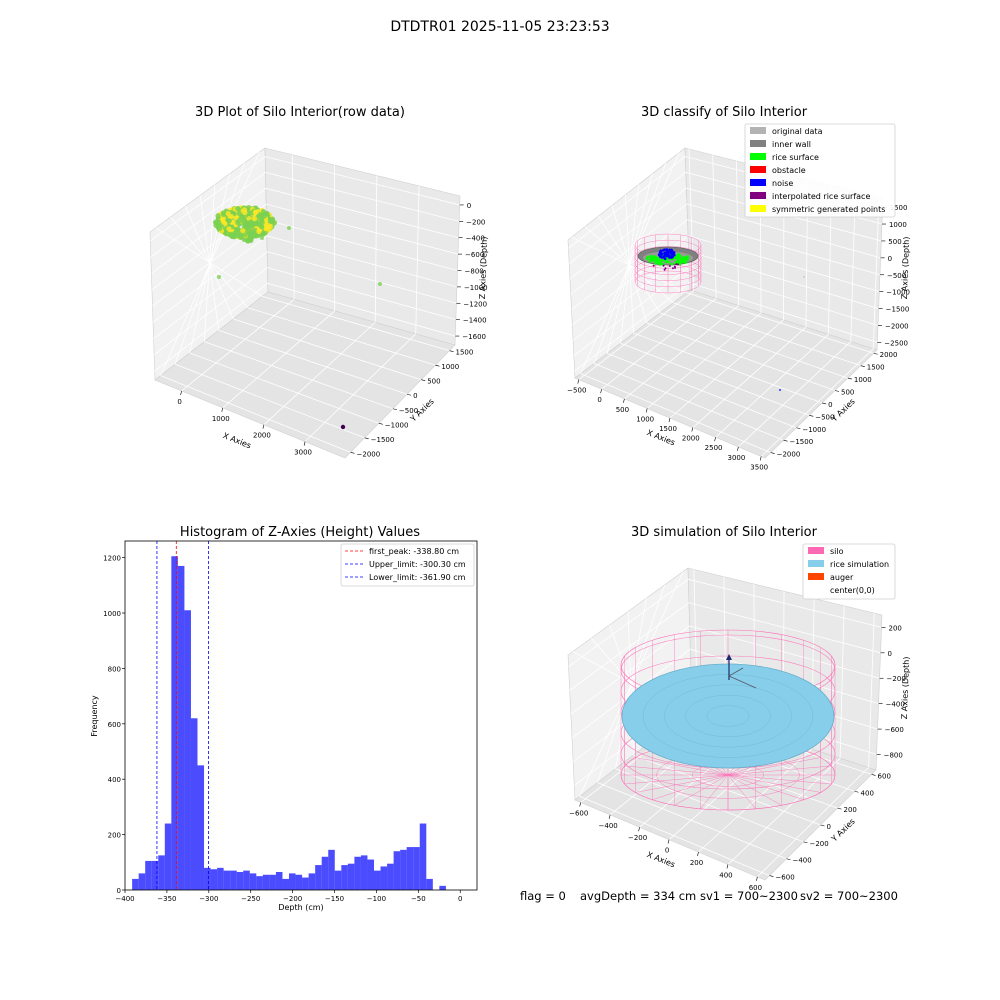 This screenshot has width=1000, height=1000. What do you see at coordinates (475, 321) in the screenshot?
I see `p1-ztick: −1400` at bounding box center [475, 321].